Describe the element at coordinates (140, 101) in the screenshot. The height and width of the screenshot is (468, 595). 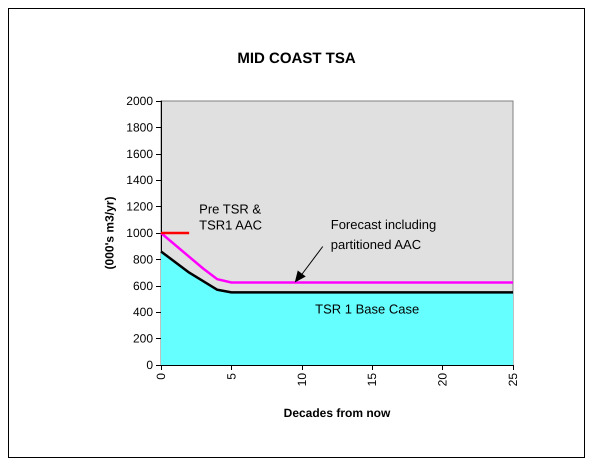
I see `y-tick-label: 2000` at that location.